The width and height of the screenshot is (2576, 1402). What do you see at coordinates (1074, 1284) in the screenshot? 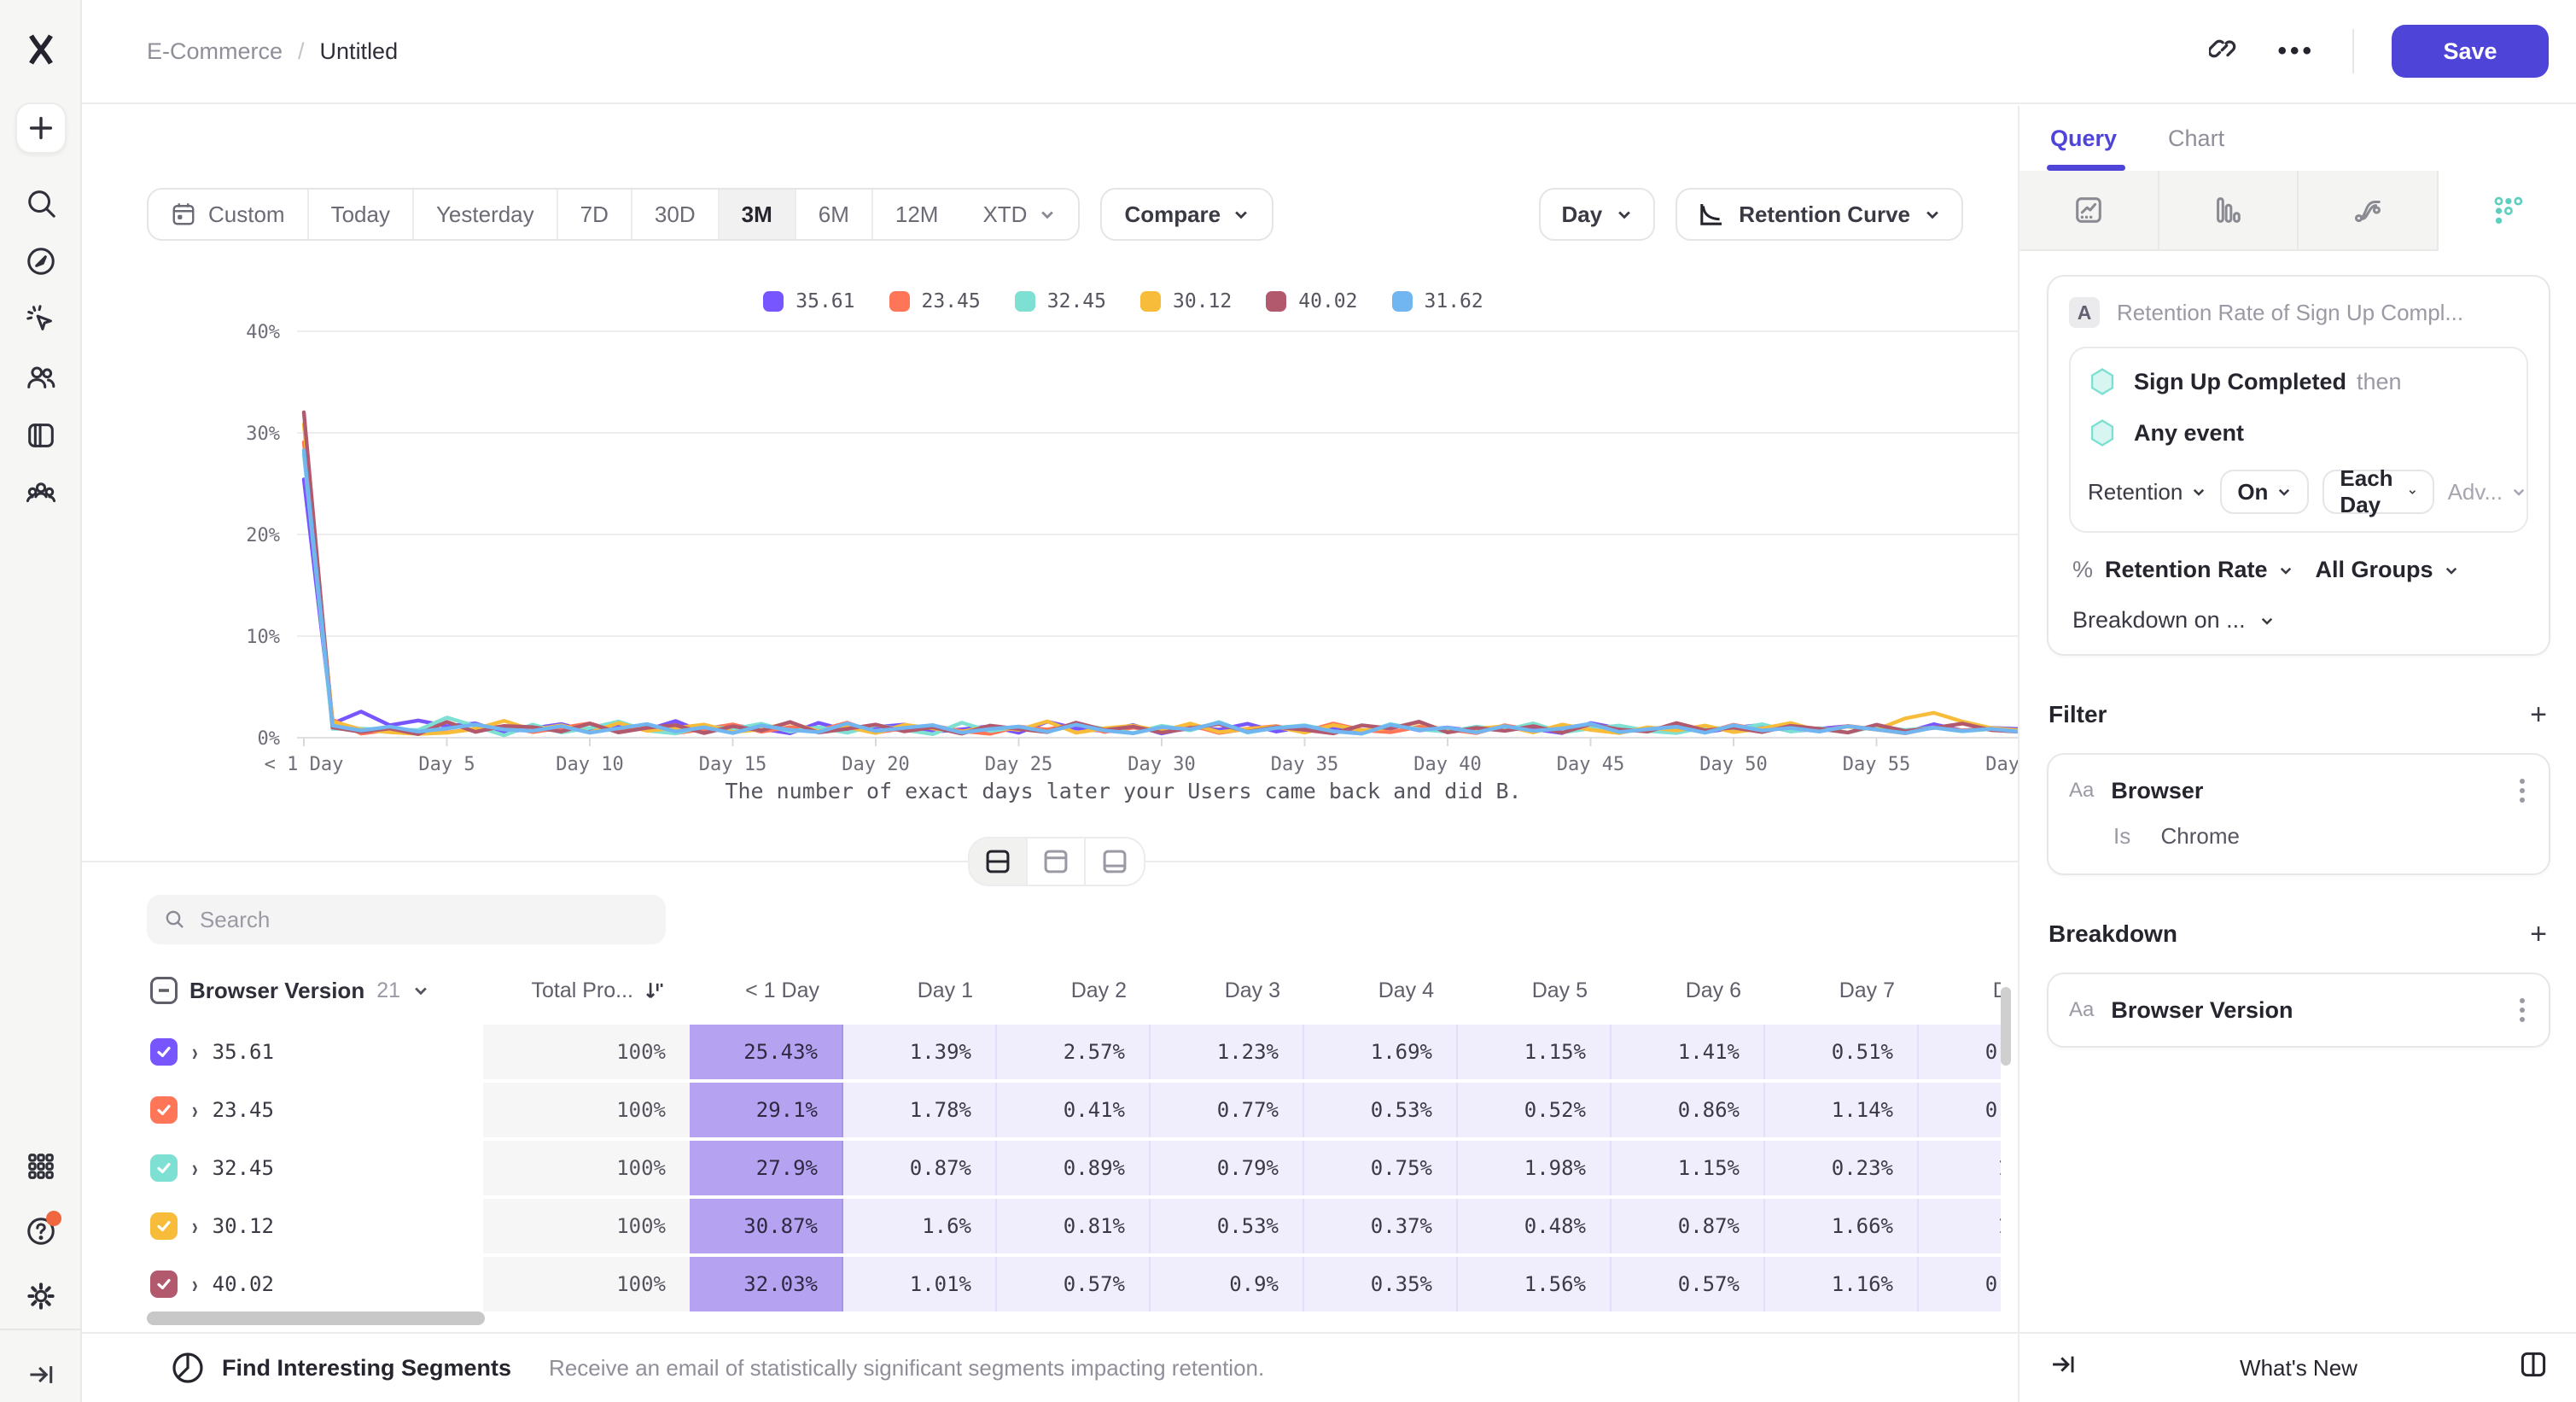
I see `retention-cell: 0.57%` at bounding box center [1074, 1284].